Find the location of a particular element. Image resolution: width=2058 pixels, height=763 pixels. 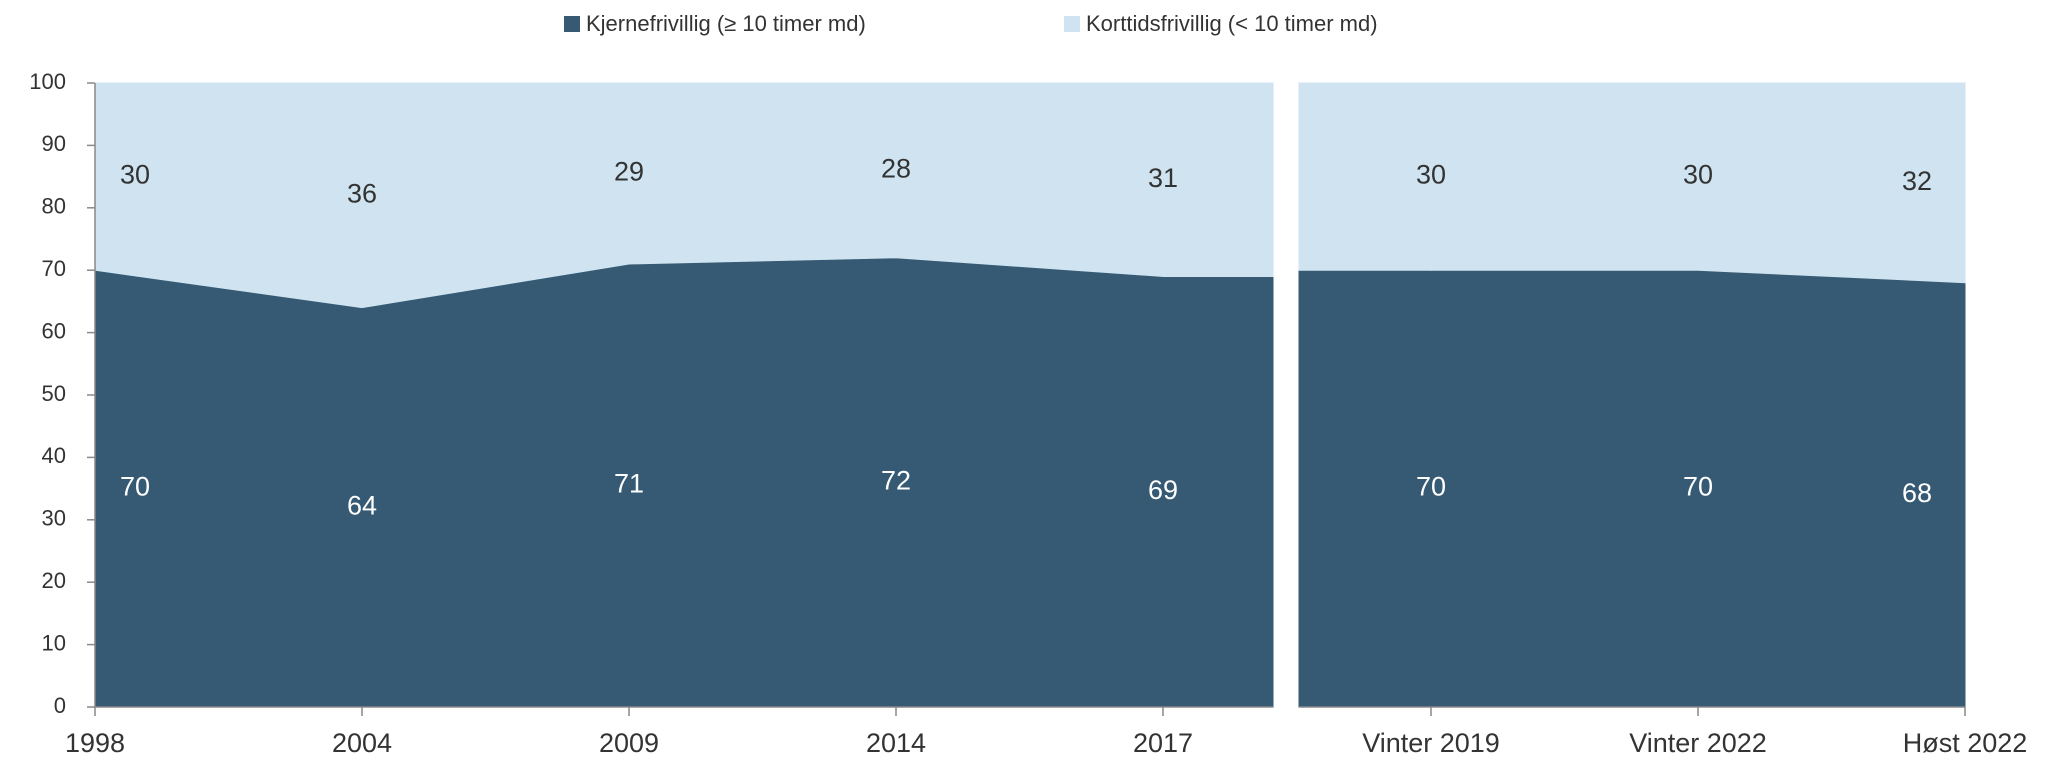

y-tick-label: 70 is located at coordinates (54, 268).